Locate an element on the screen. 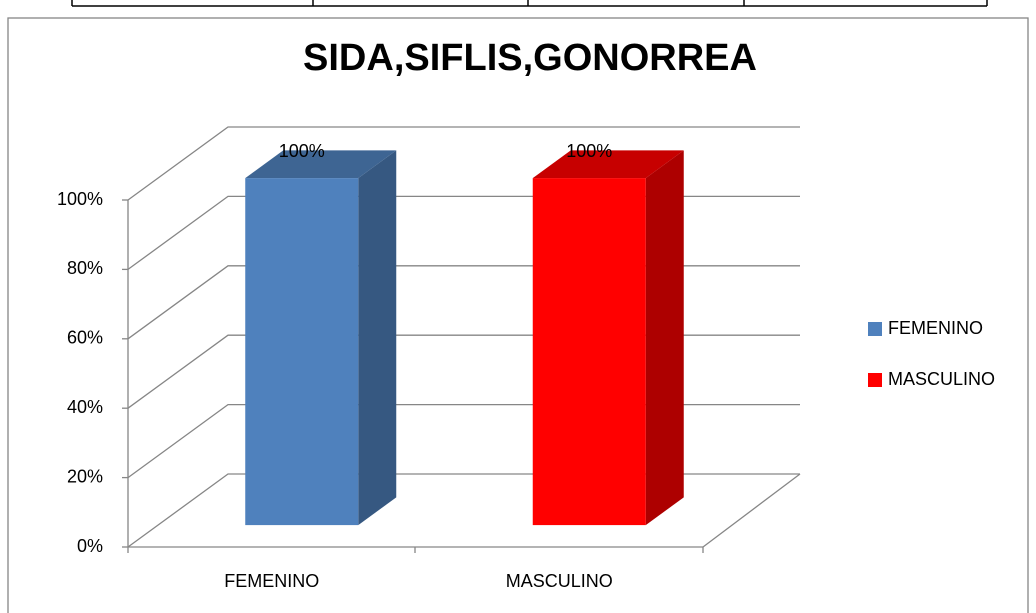 This screenshot has height=613, width=1036. y-tick-label: 20% is located at coordinates (85, 476).